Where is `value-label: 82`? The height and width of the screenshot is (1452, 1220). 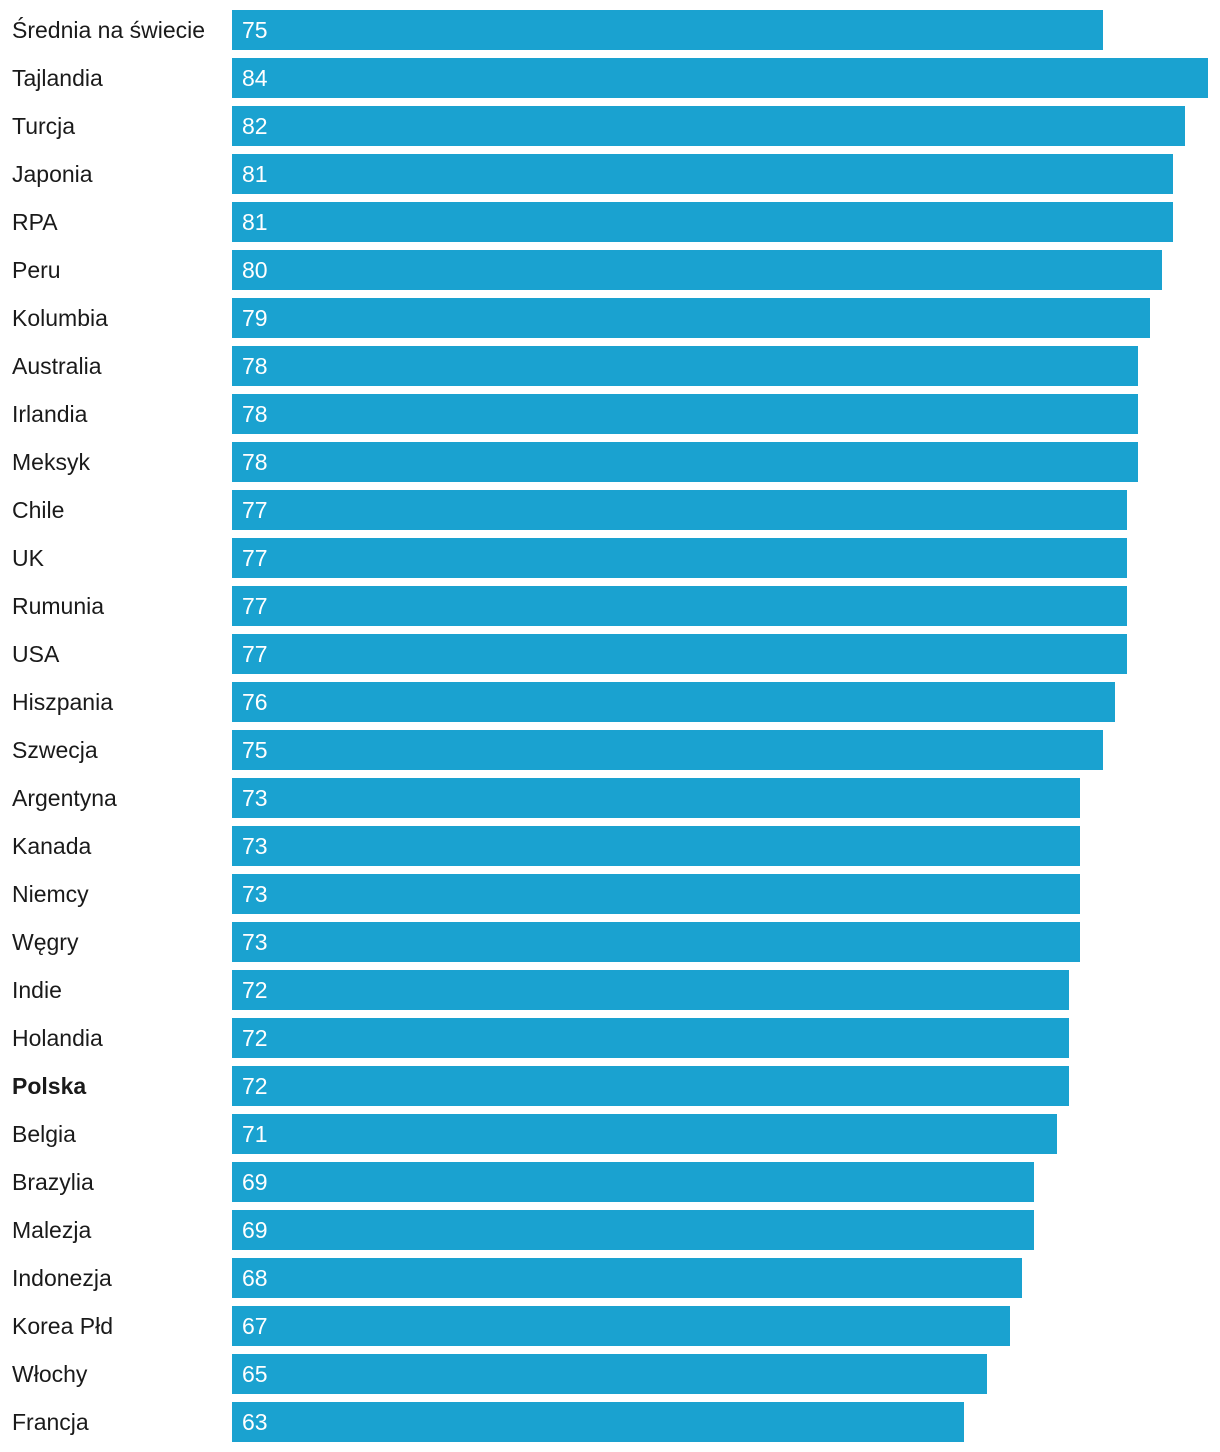
value-label: 82 is located at coordinates (255, 126).